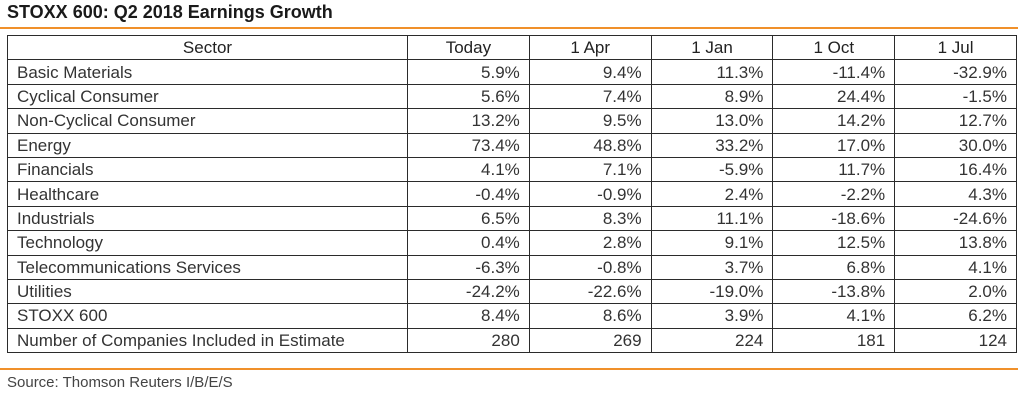 This screenshot has width=1024, height=401. What do you see at coordinates (834, 243) in the screenshot?
I see `1-oct-cell: 12.5%` at bounding box center [834, 243].